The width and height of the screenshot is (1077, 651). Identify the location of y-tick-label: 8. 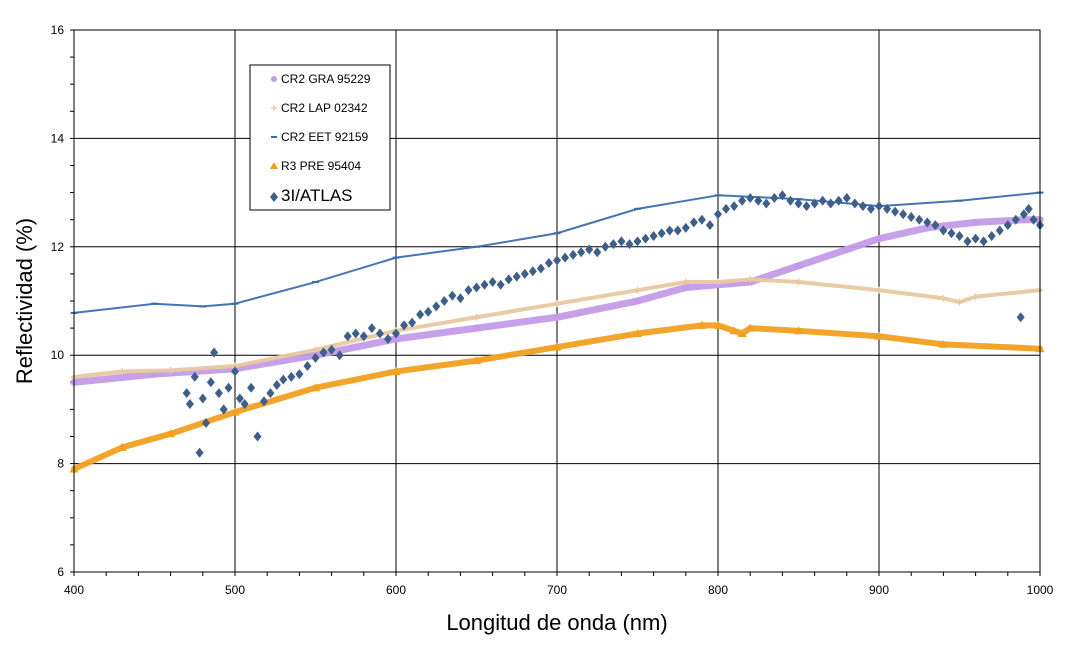
(60, 464).